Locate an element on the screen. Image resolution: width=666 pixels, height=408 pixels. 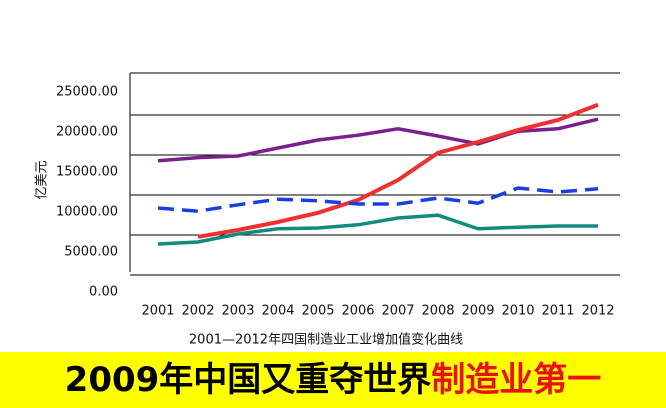
y-tick-label: 15000.00 is located at coordinates (87, 172).